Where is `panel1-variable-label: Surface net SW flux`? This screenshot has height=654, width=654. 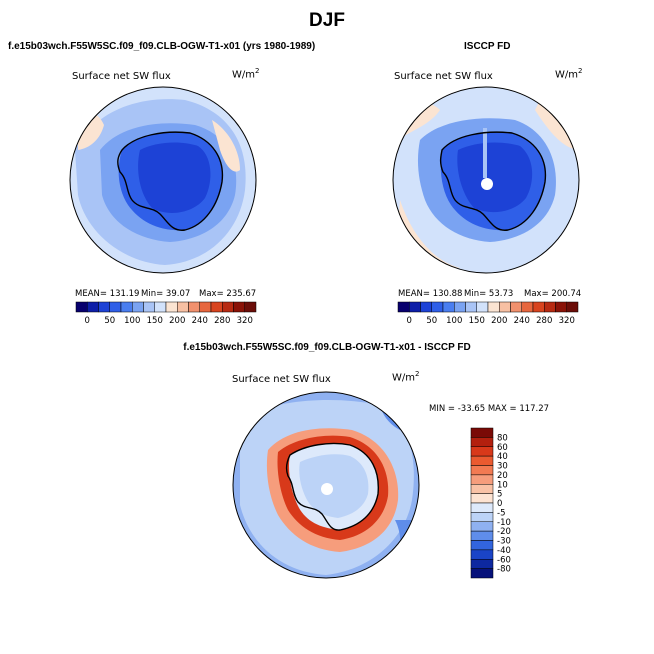 panel1-variable-label: Surface net SW flux is located at coordinates (121, 76).